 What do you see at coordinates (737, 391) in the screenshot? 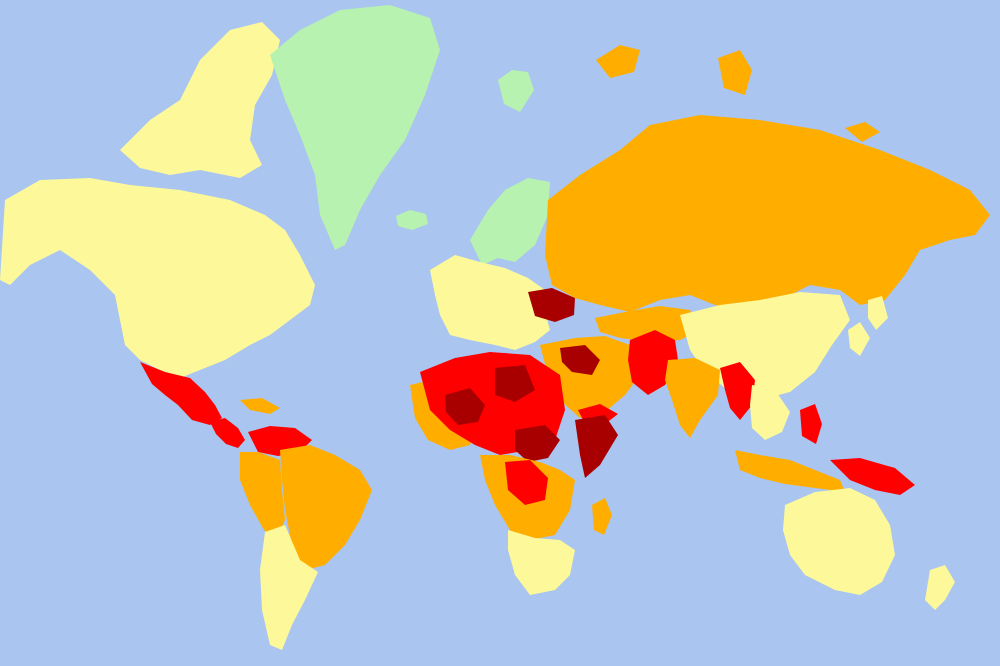
I see `myanmar` at bounding box center [737, 391].